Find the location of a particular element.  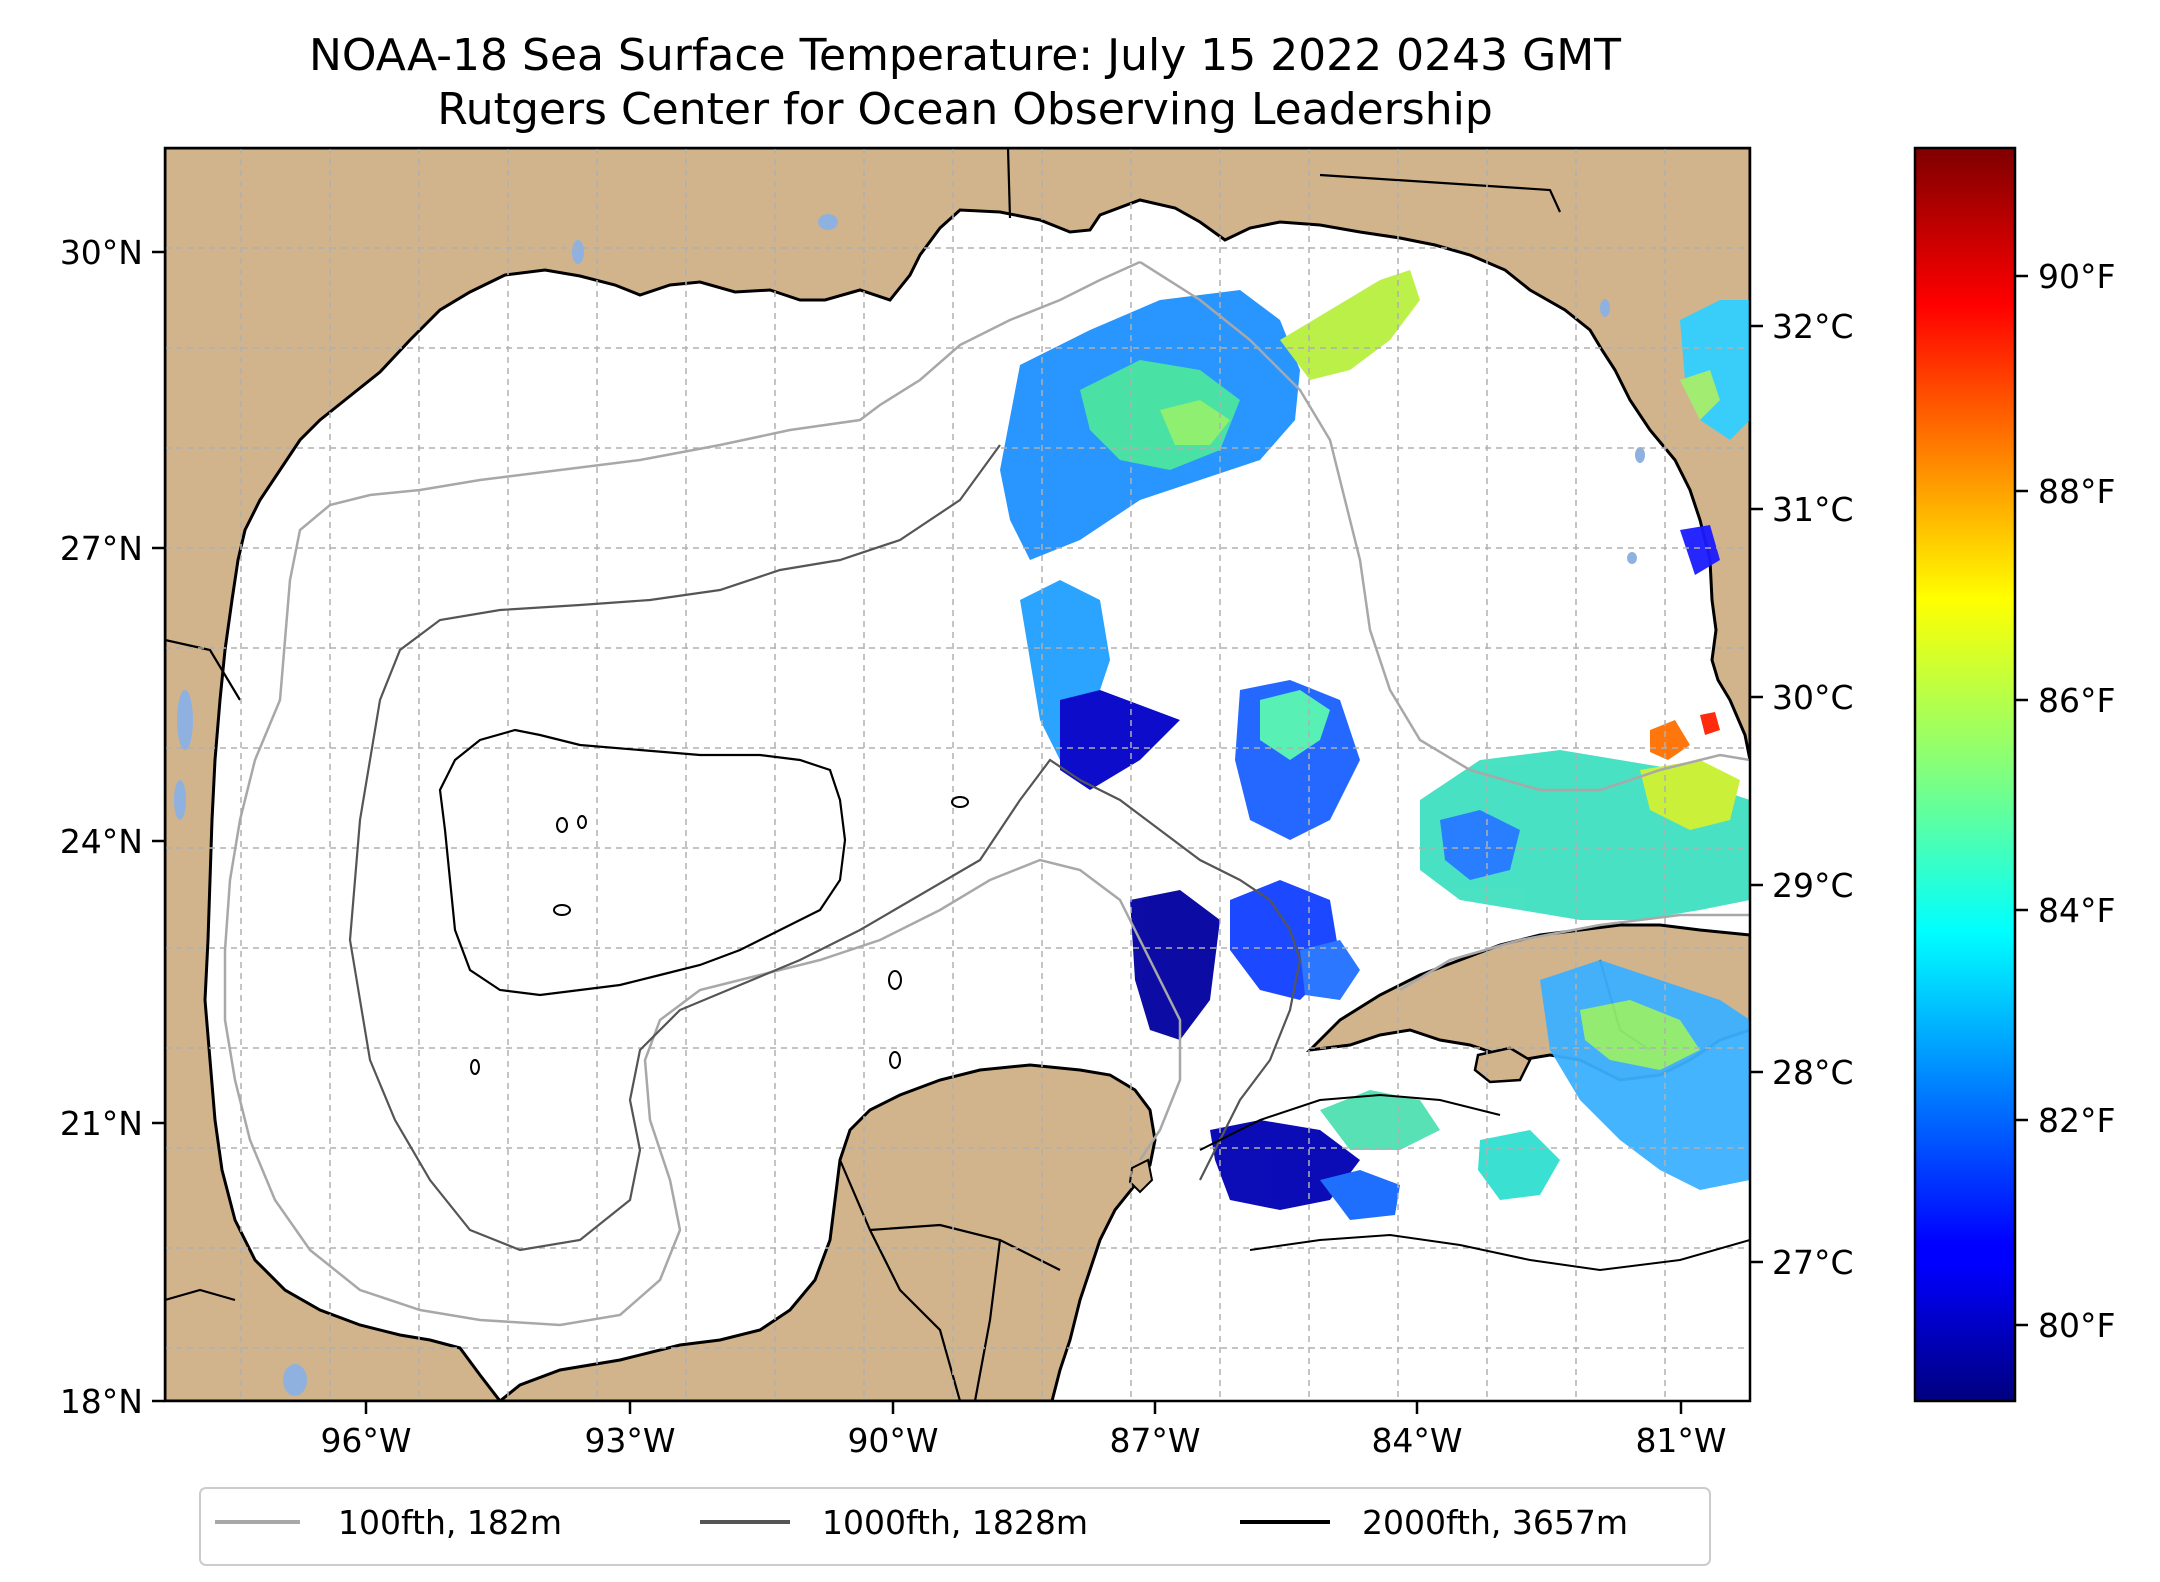

contour-2000fth is located at coordinates (642, 862).